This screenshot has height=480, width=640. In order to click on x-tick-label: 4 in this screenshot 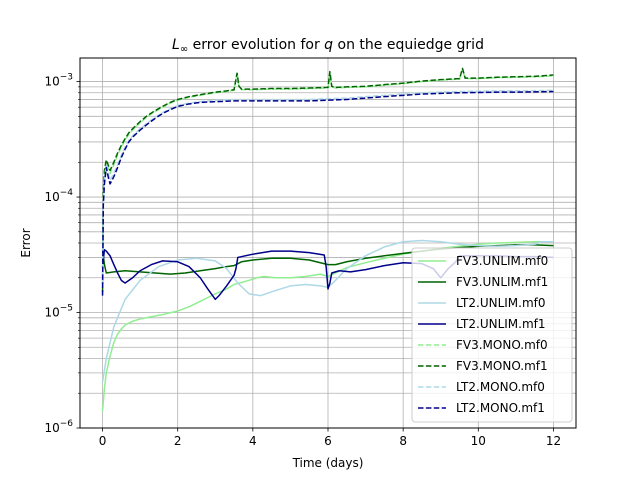, I will do `click(253, 441)`.